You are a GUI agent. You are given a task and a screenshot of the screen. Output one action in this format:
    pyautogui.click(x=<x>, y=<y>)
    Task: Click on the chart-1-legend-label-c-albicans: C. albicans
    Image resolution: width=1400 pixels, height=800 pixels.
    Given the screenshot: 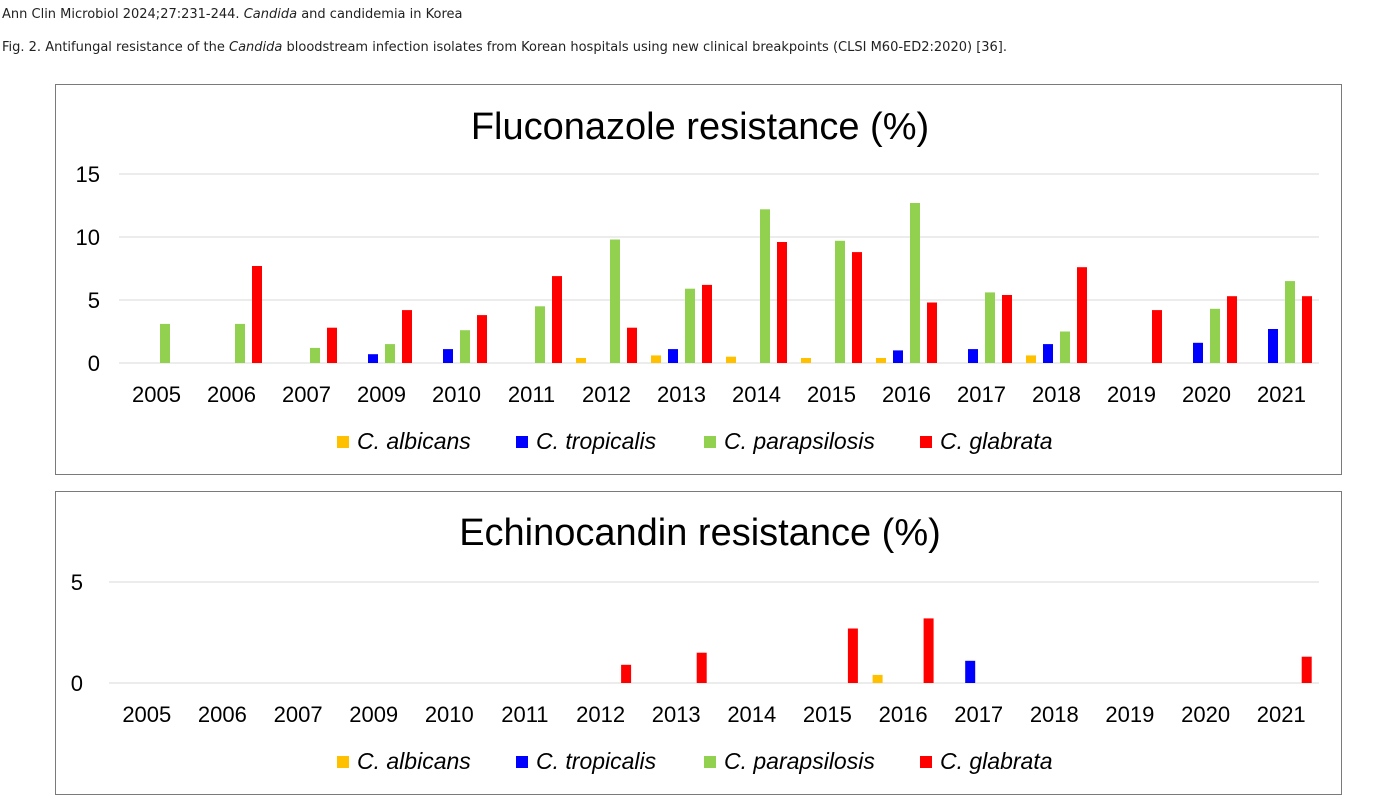 What is the action you would take?
    pyautogui.click(x=414, y=441)
    